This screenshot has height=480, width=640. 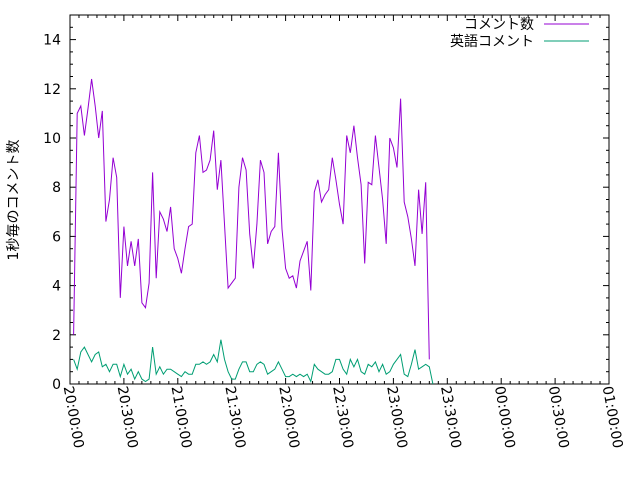 What do you see at coordinates (56, 336) in the screenshot?
I see `y-tick-label: 2` at bounding box center [56, 336].